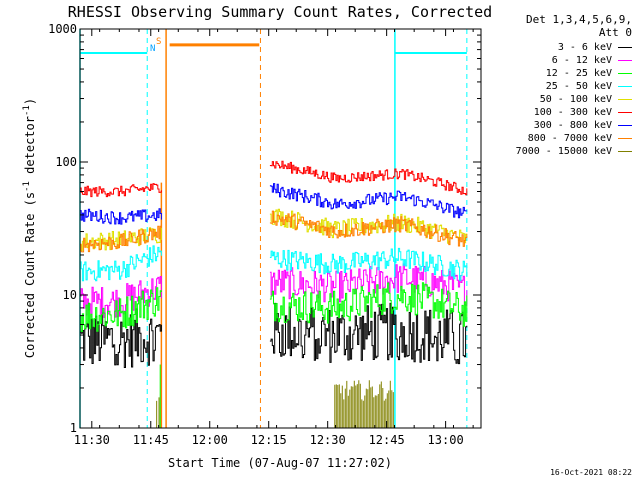  I want to click on legend-header-detectors: Det 1,3,4,5,6,9,, so click(579, 19).